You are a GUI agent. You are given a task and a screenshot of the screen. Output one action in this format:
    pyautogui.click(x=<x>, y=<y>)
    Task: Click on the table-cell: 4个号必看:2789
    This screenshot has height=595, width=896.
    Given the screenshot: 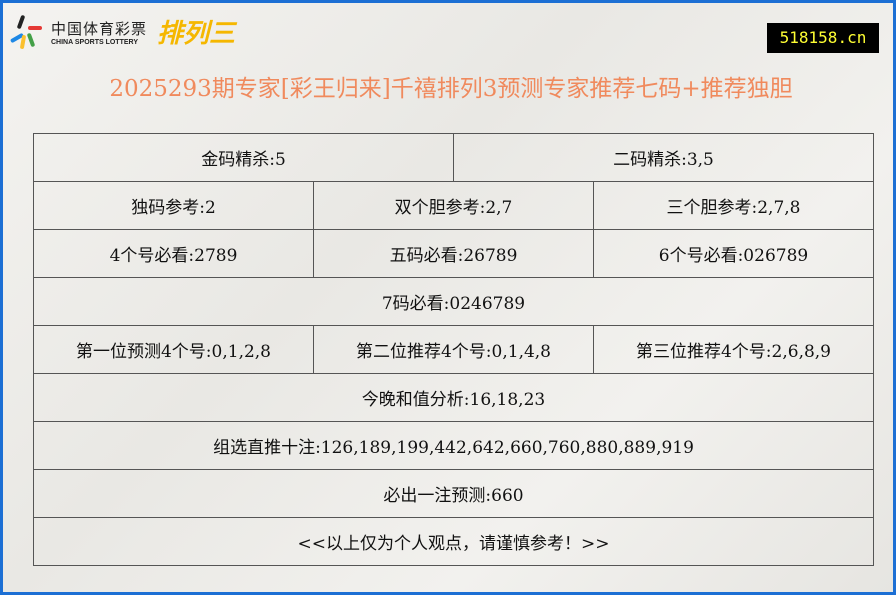 What is the action you would take?
    pyautogui.click(x=173, y=253)
    